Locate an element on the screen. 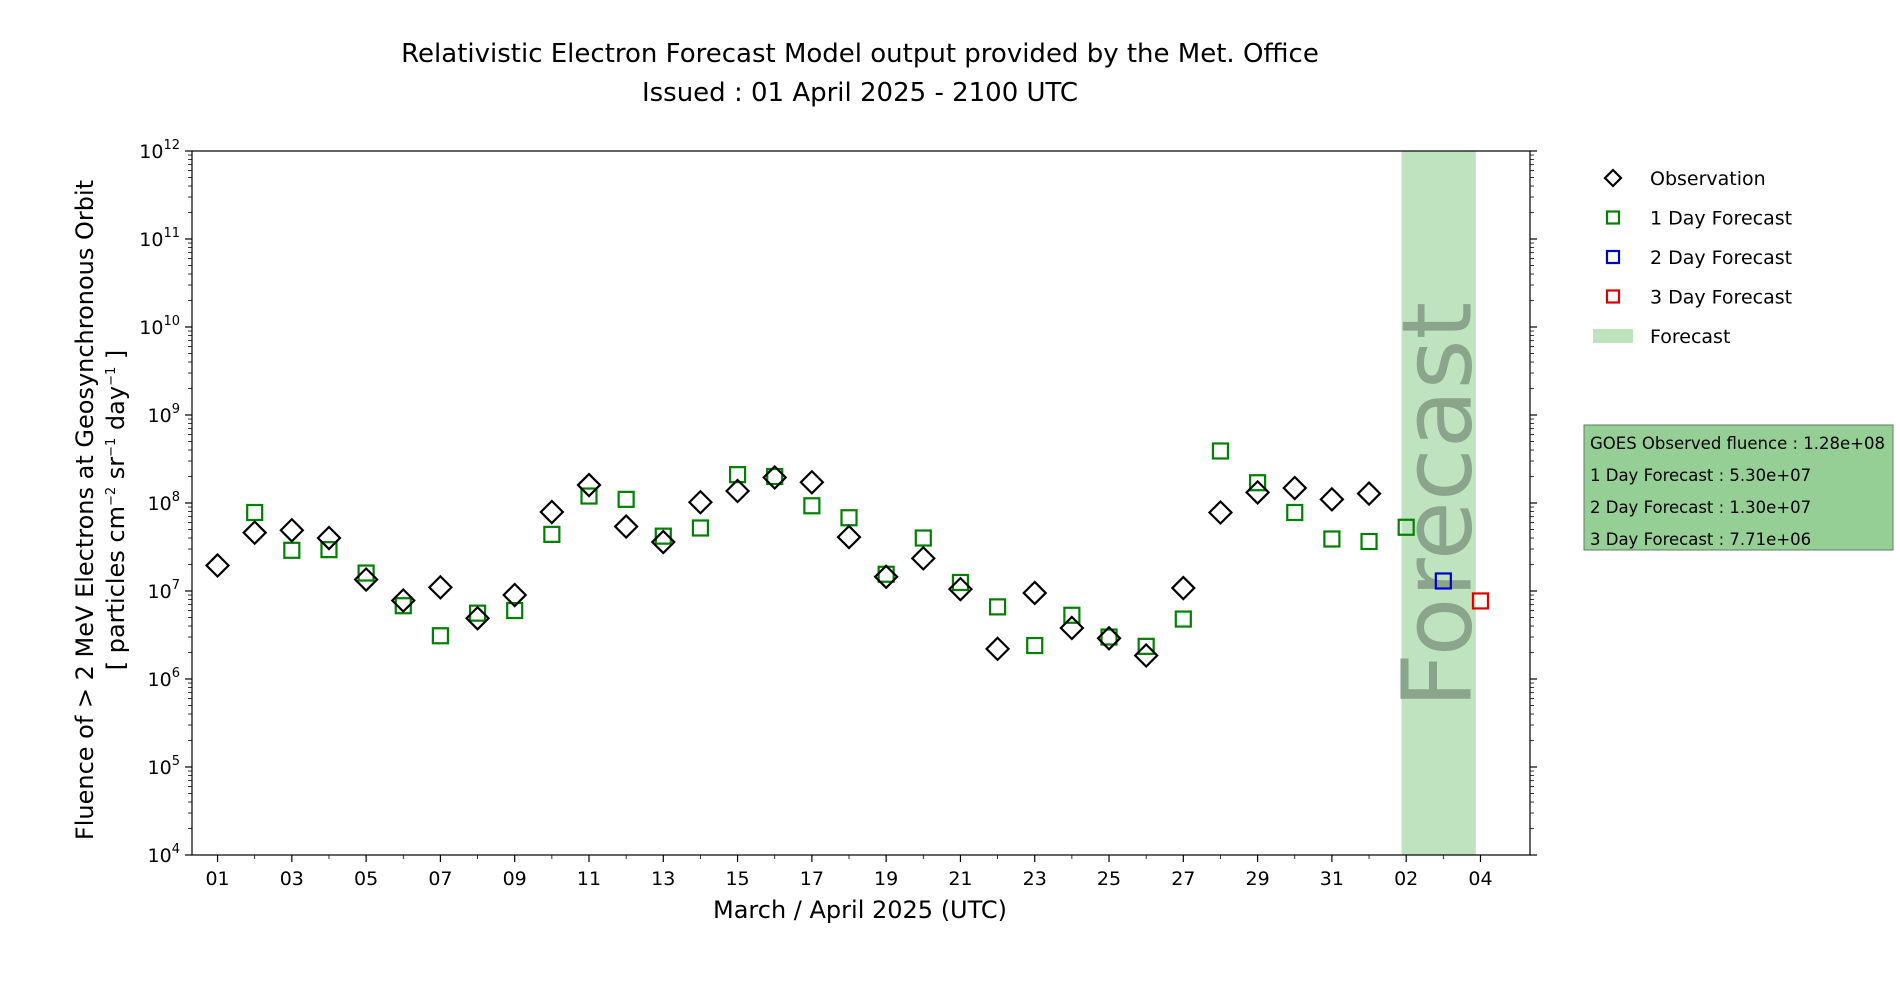 The height and width of the screenshot is (1000, 1900). info-box-line: 1 Day Forecast : 5.30e+07 is located at coordinates (1700, 475).